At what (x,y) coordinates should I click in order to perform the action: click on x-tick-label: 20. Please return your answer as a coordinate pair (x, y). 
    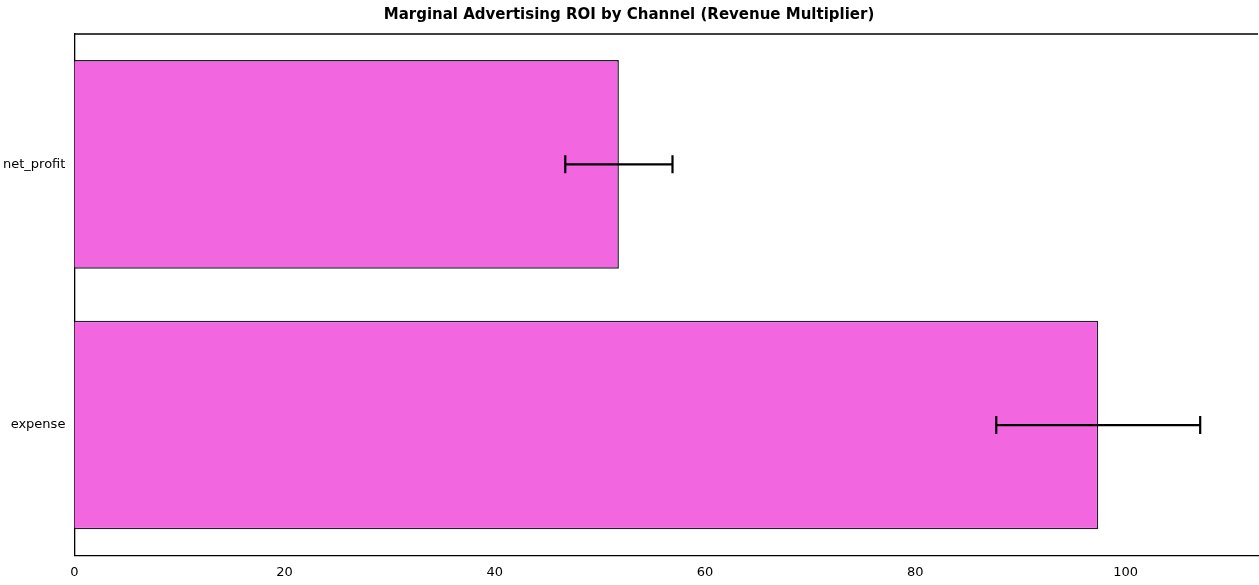
    Looking at the image, I should click on (284, 571).